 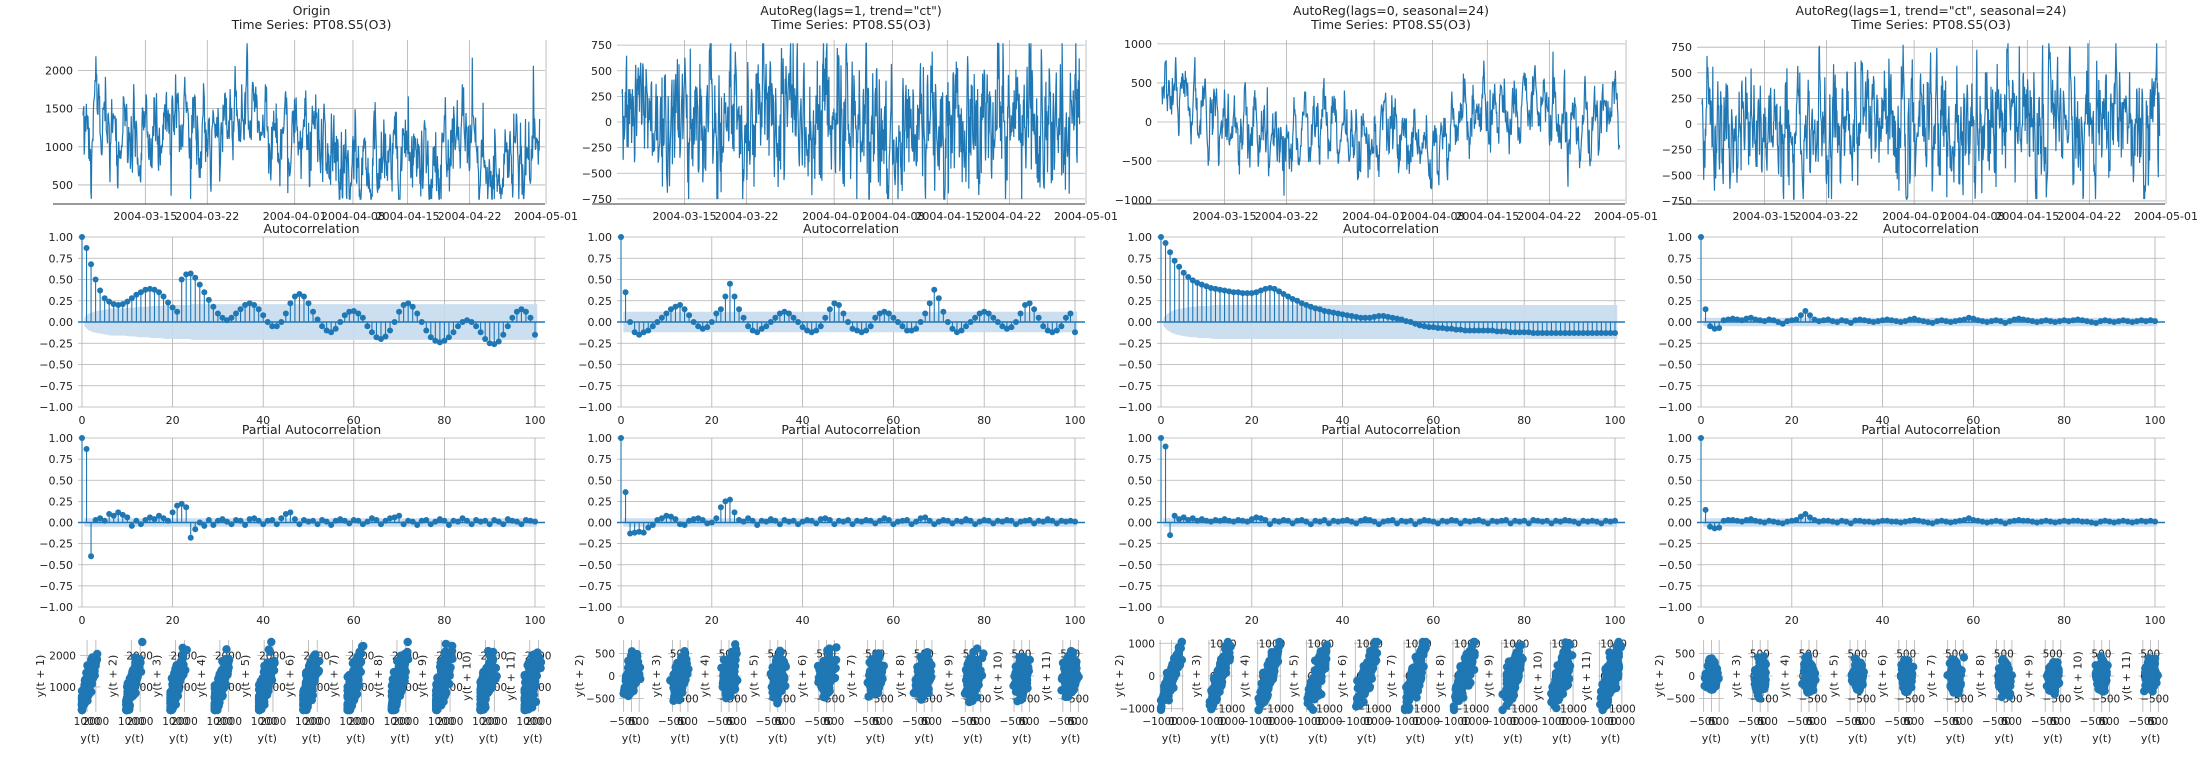 What do you see at coordinates (56, 407) in the screenshot?
I see `acf-ytick-label: −1.00` at bounding box center [56, 407].